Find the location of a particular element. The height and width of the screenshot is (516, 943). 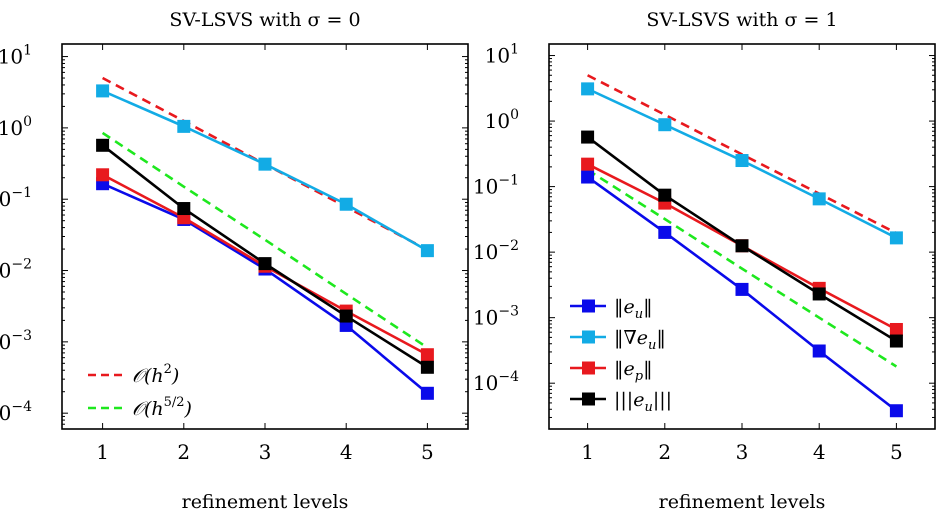

chart-title: SV-LSVS with σ = 1 is located at coordinates (741, 20).